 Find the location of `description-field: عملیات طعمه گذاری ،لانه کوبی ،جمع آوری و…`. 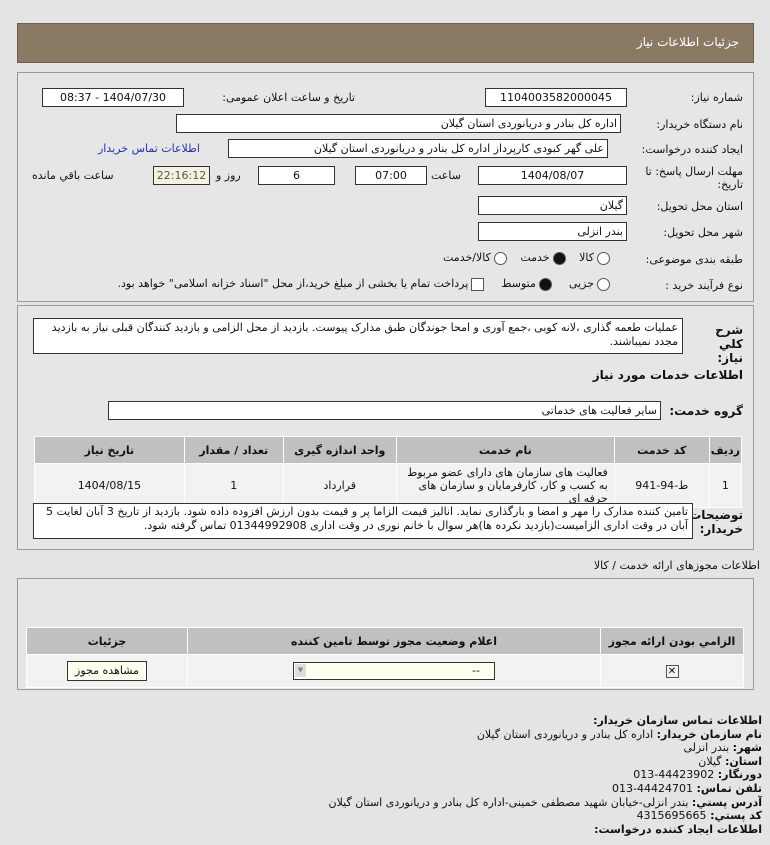

description-field: عملیات طعمه گذاری ،لانه کوبی ،جمع آوری و… is located at coordinates (358, 336).